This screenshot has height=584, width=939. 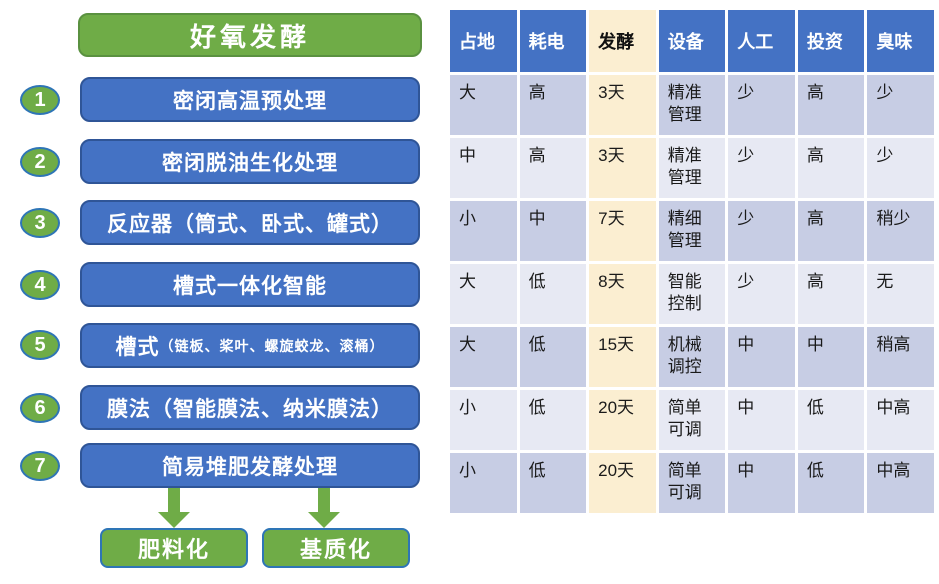 I want to click on step-label-7: 简易堆肥发酵处理, so click(x=250, y=467).